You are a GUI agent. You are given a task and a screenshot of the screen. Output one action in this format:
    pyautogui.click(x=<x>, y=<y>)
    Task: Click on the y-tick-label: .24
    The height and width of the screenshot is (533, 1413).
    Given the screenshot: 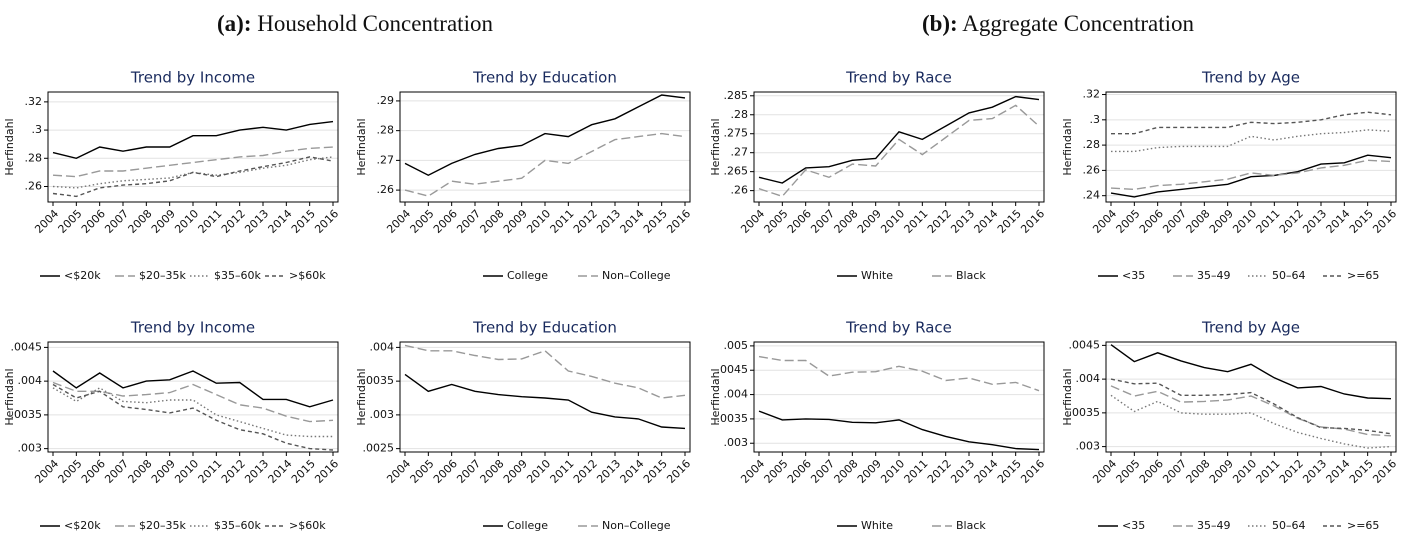 What is the action you would take?
    pyautogui.click(x=1092, y=195)
    